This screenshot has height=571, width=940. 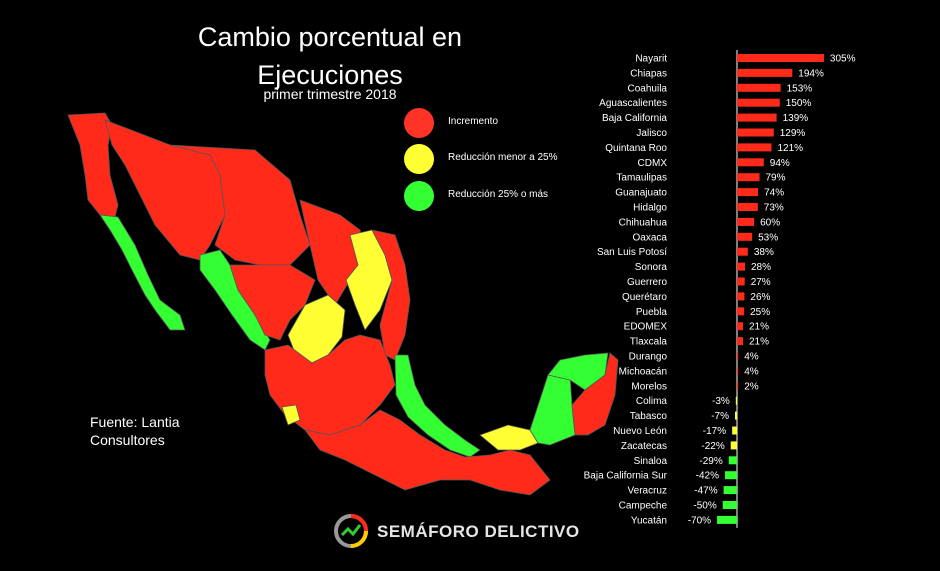 What do you see at coordinates (652, 401) in the screenshot?
I see `category-label: Colima` at bounding box center [652, 401].